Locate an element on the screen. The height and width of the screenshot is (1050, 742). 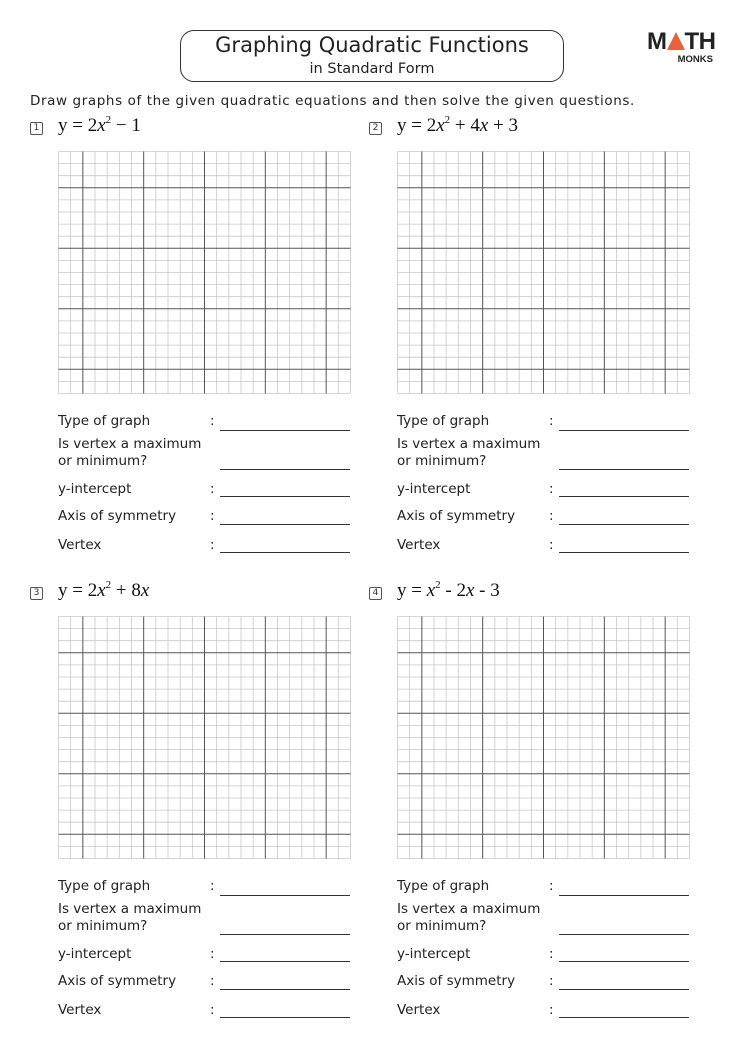
equation: y = 2x2 + 8x is located at coordinates (104, 590).